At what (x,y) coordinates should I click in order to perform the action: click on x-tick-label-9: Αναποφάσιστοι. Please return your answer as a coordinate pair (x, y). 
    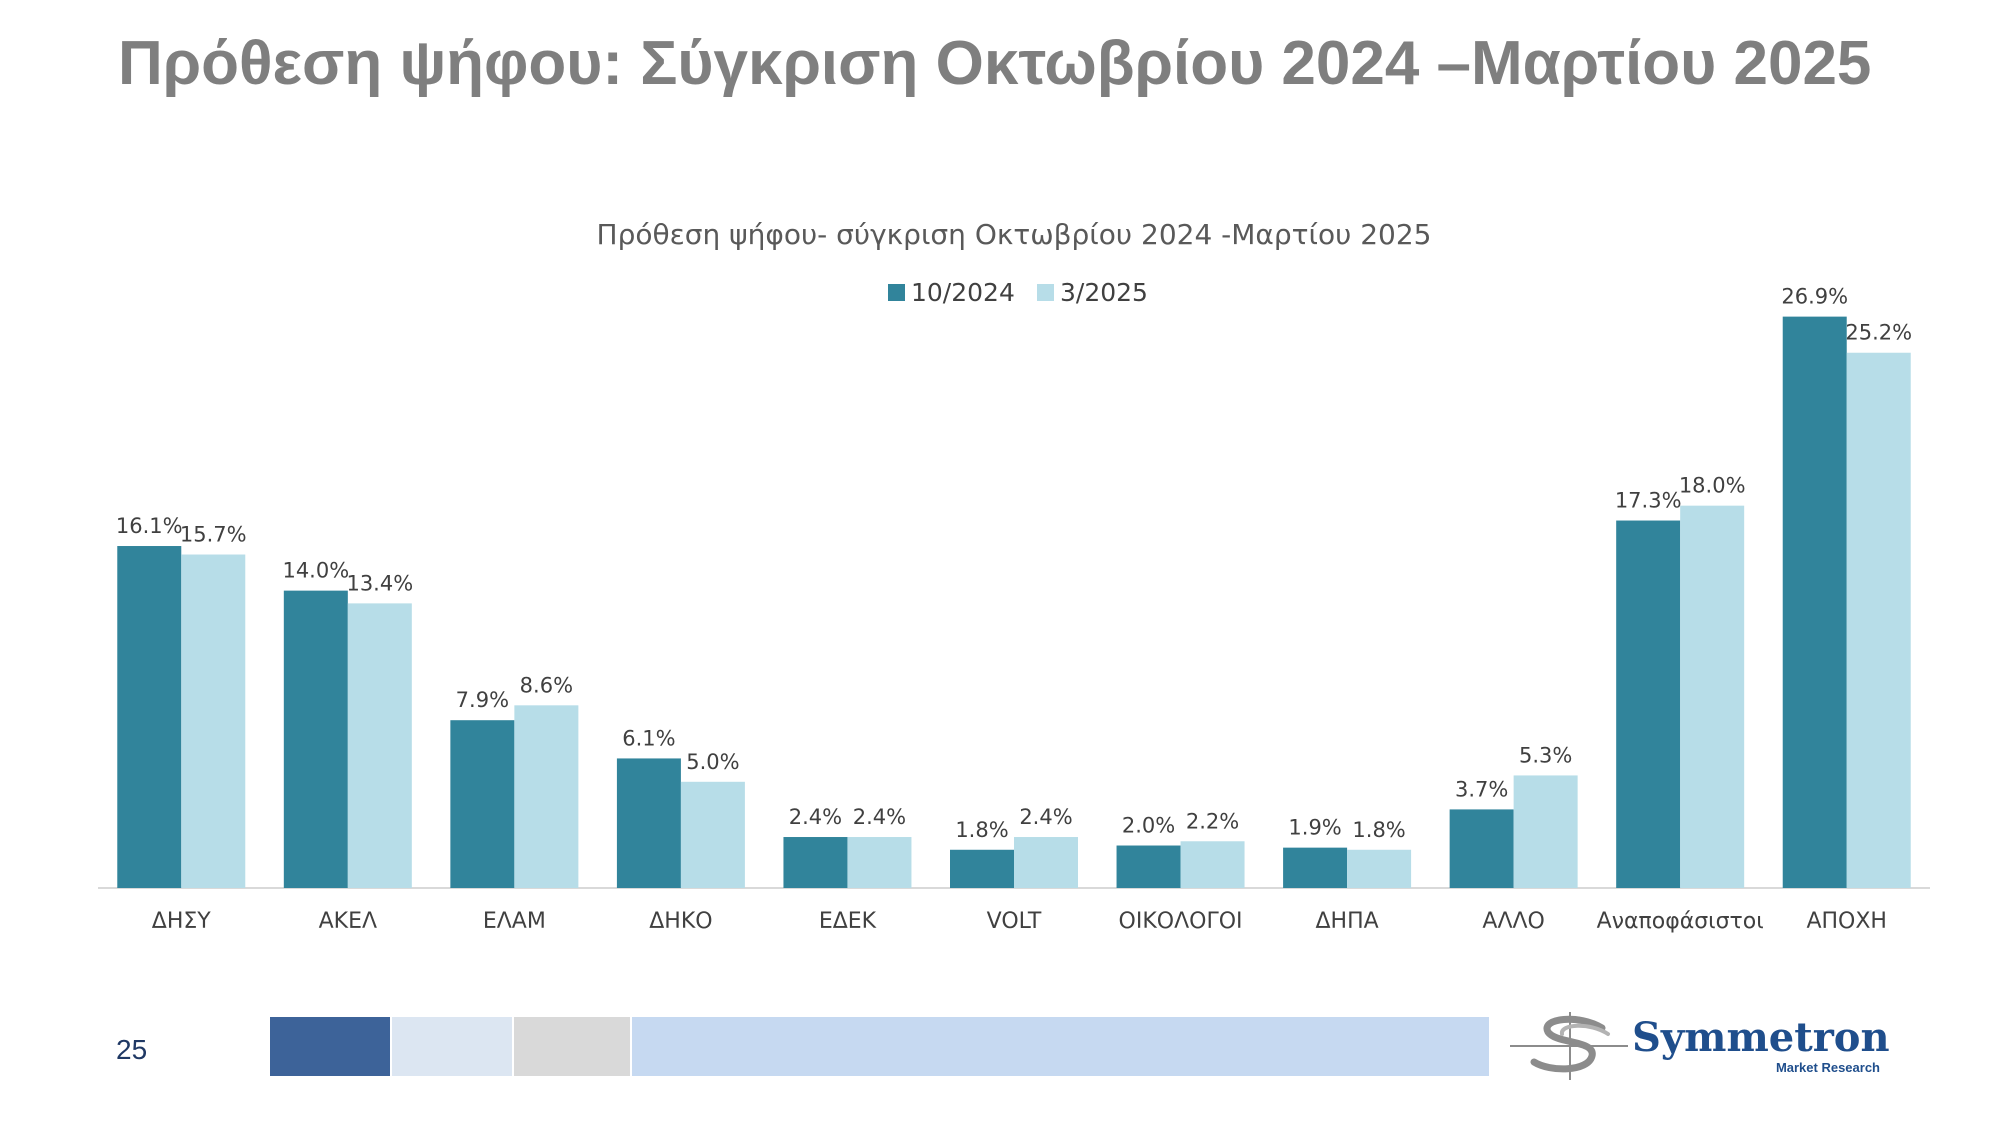
    Looking at the image, I should click on (1680, 921).